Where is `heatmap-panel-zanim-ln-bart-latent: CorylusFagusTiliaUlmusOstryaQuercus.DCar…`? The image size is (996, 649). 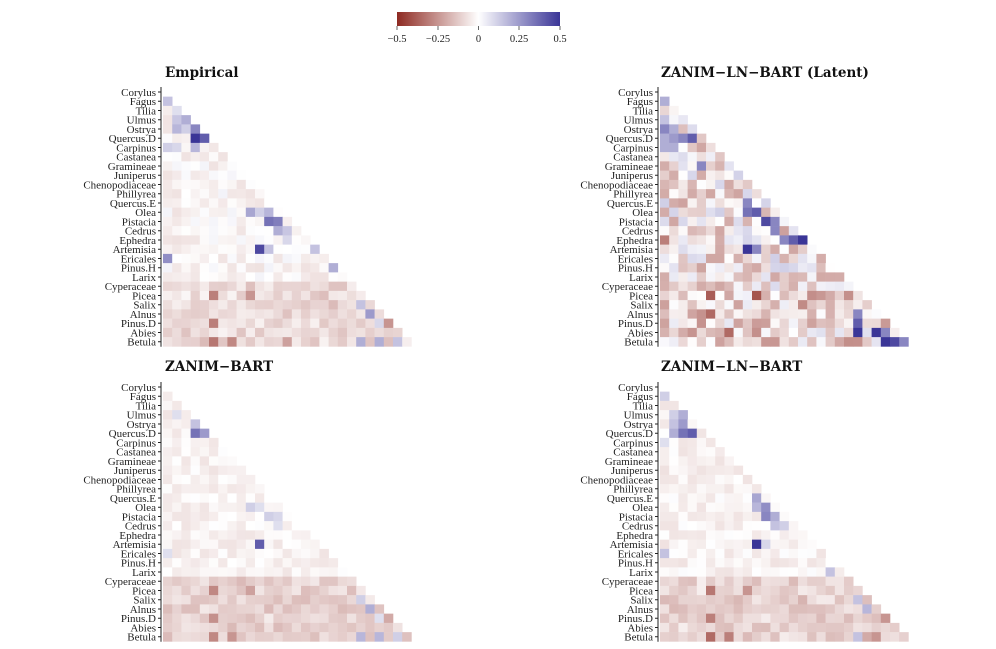
heatmap-panel-zanim-ln-bart-latent: CorylusFagusTiliaUlmusOstryaQuercus.DCar… is located at coordinates (744, 218).